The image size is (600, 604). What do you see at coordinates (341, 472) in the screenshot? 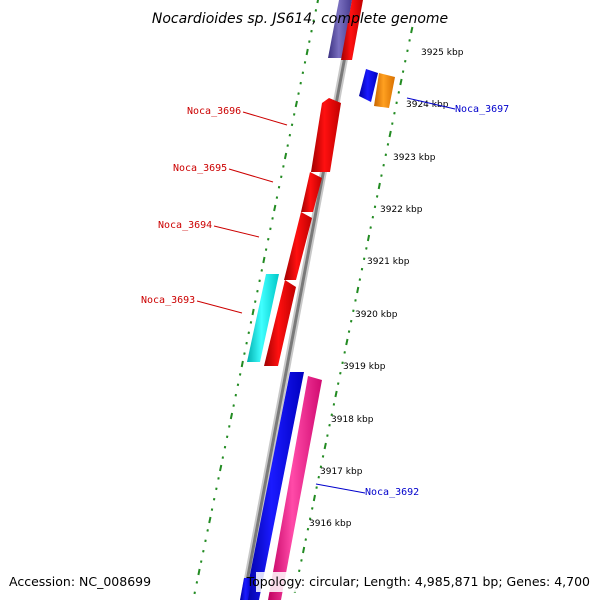
I see `scale-label-3917: 3917 kbp` at bounding box center [341, 472].